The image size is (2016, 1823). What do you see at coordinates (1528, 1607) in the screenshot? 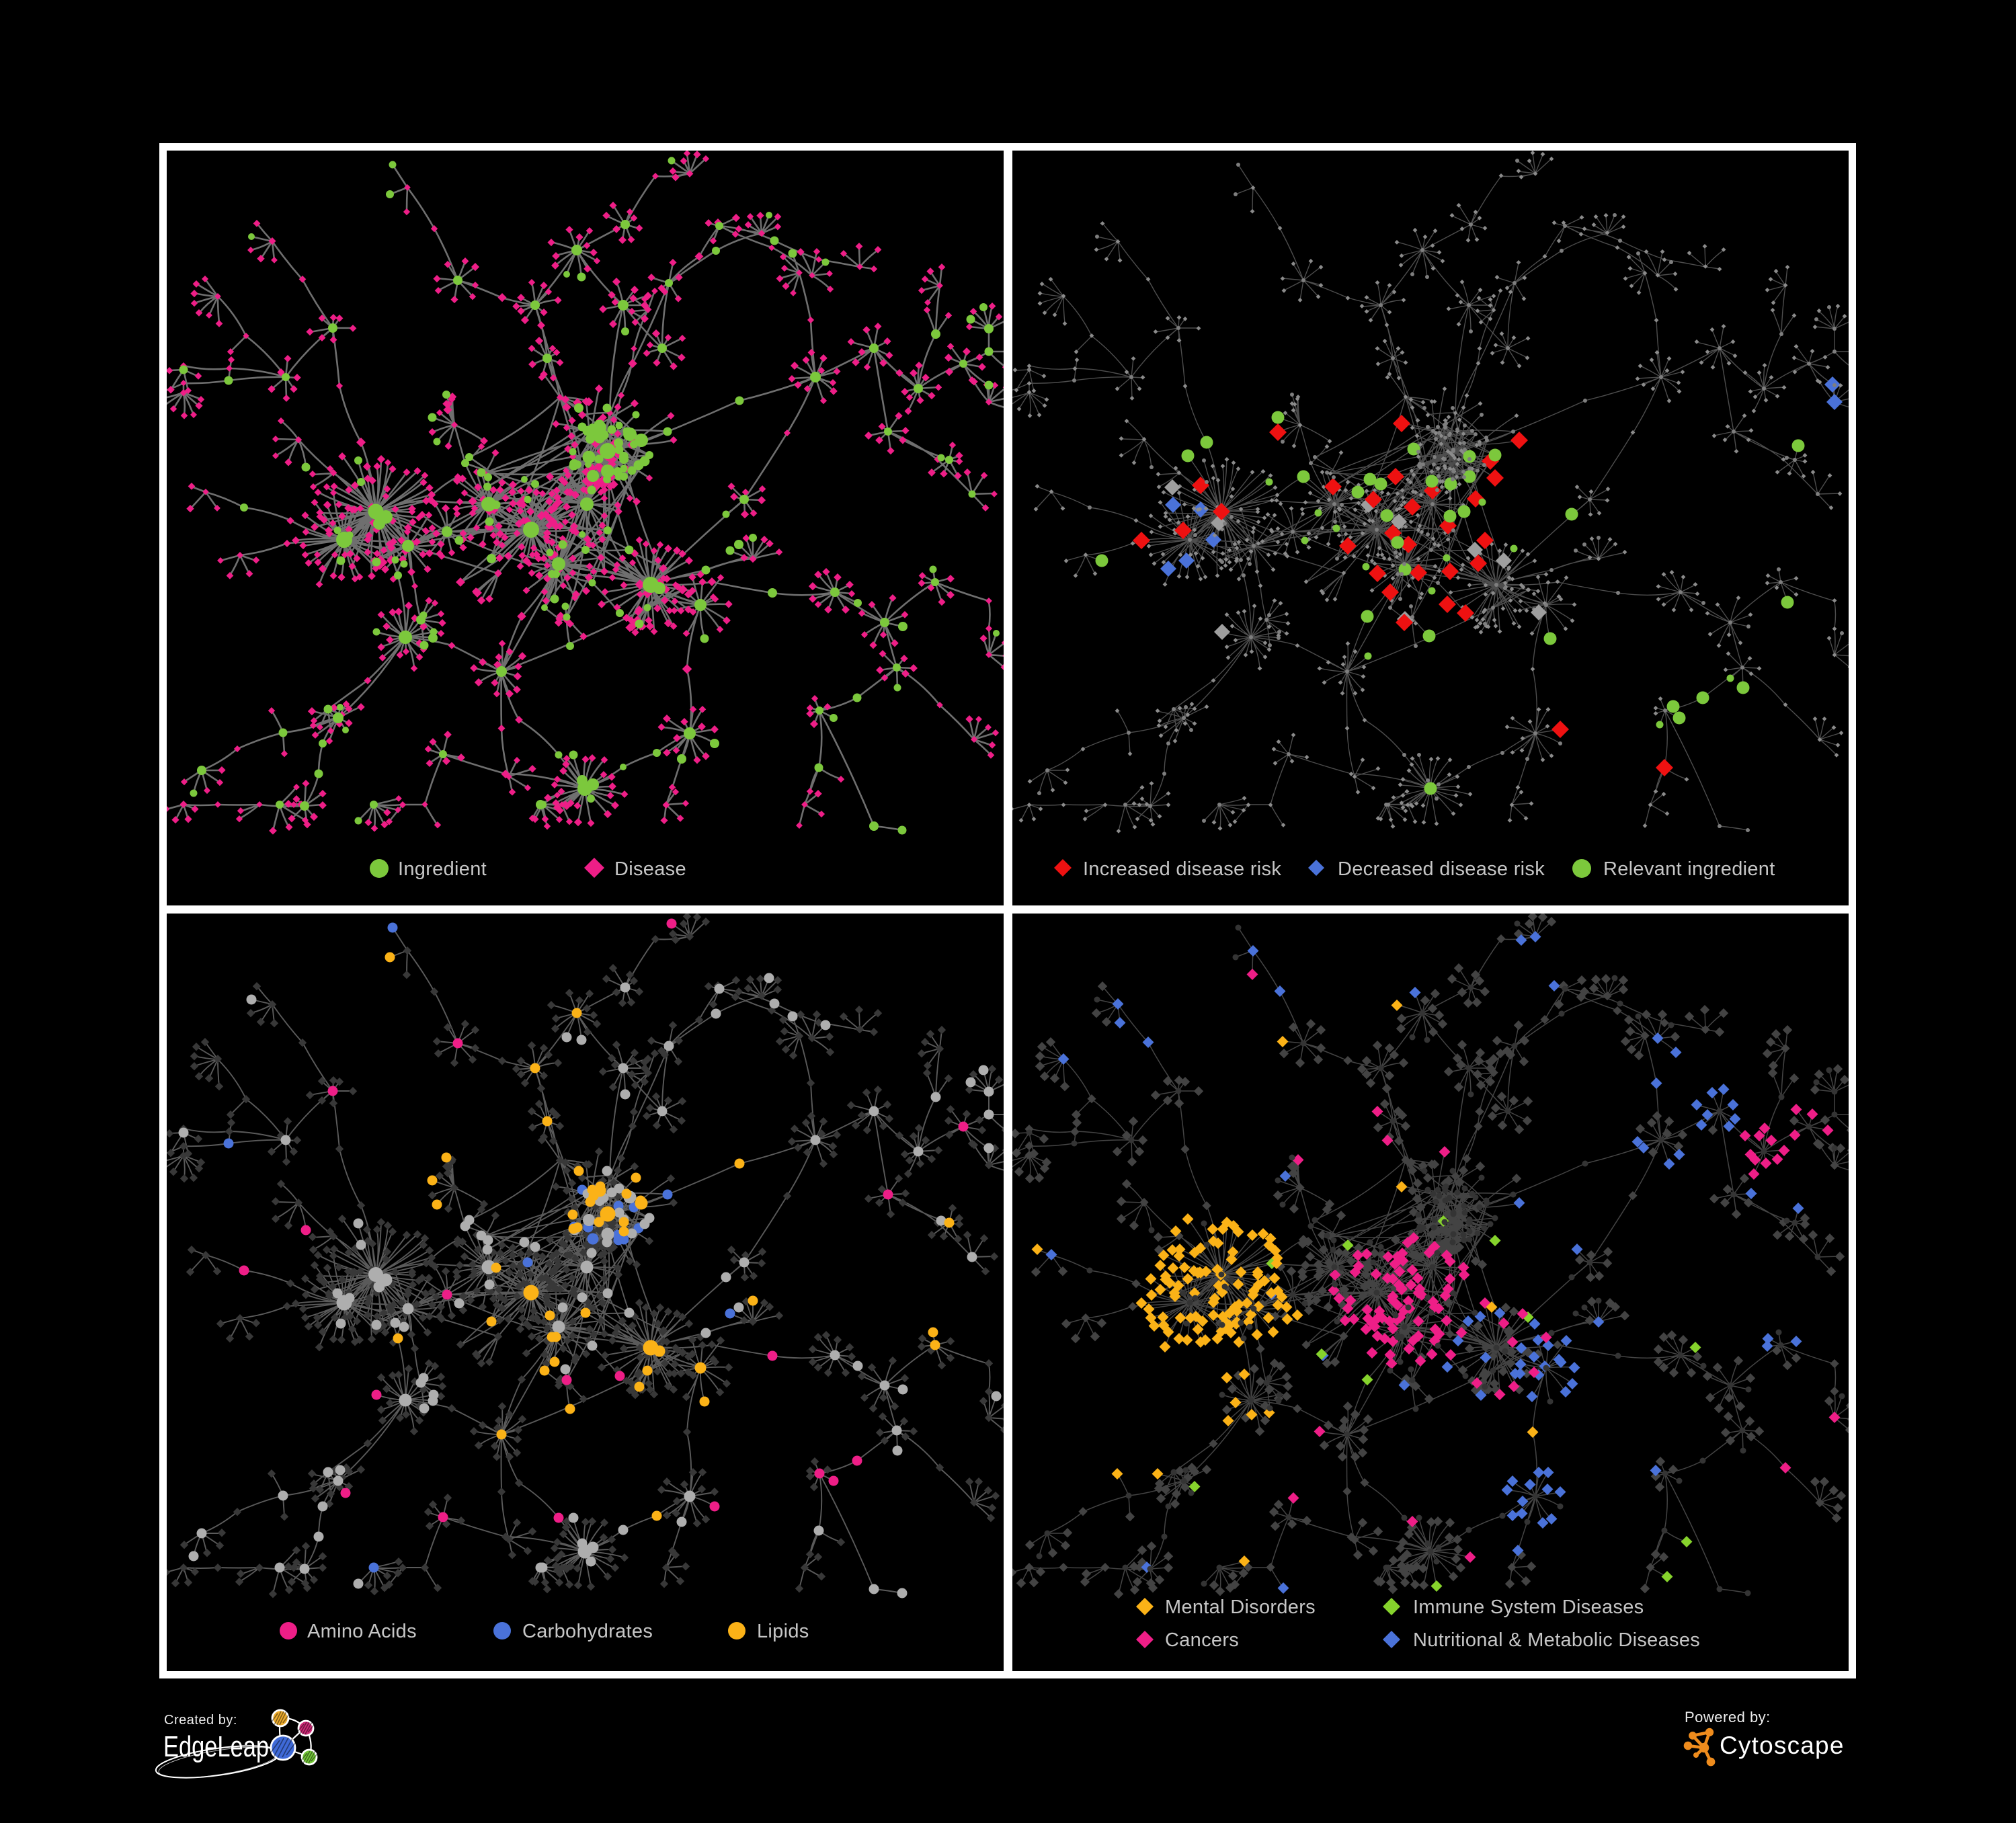
I see `svg-text: Immune System Diseases` at bounding box center [1528, 1607].